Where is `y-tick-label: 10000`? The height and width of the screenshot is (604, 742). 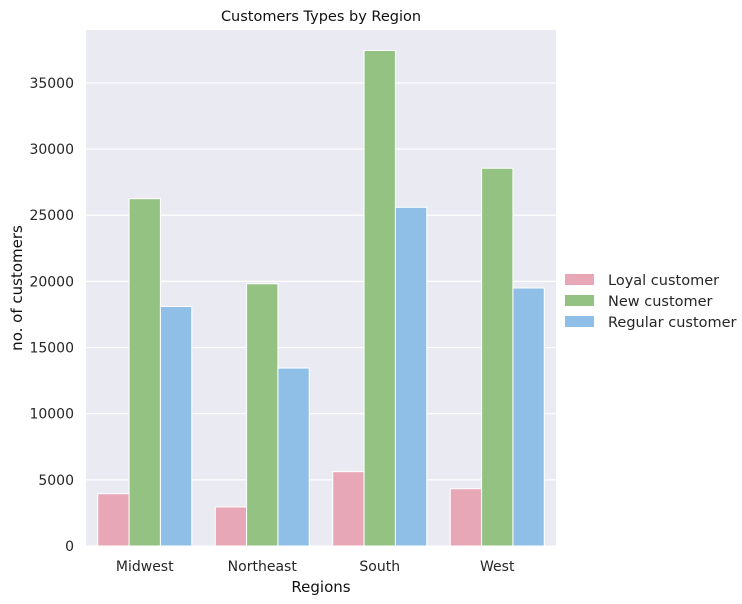
y-tick-label: 10000 is located at coordinates (51, 415).